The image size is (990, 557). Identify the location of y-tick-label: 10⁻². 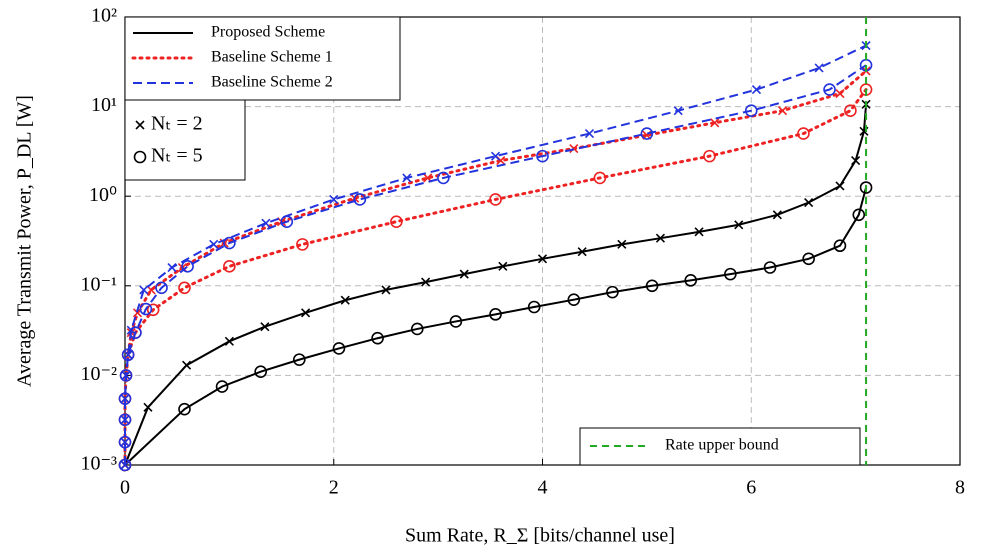
(98, 374).